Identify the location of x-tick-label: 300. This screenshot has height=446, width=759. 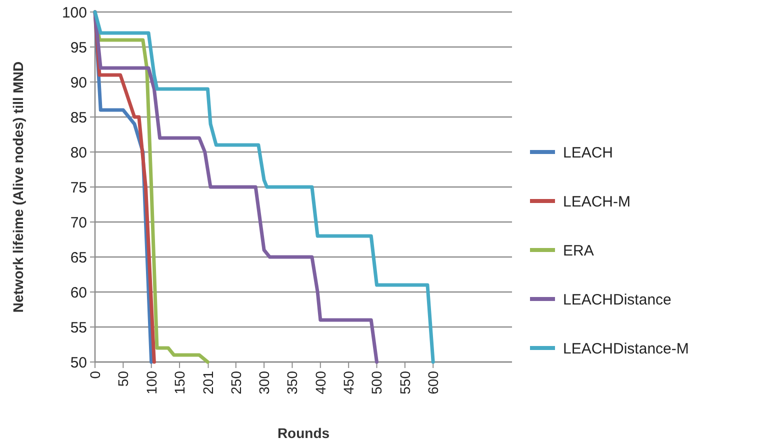
(264, 382).